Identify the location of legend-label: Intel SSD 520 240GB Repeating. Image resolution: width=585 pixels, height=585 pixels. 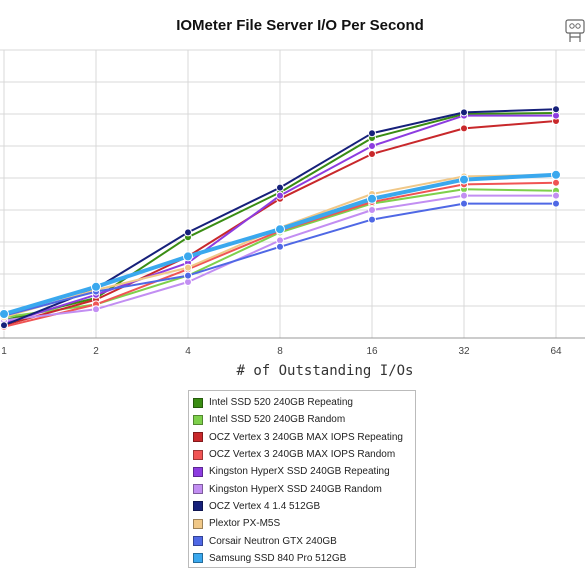
(281, 403).